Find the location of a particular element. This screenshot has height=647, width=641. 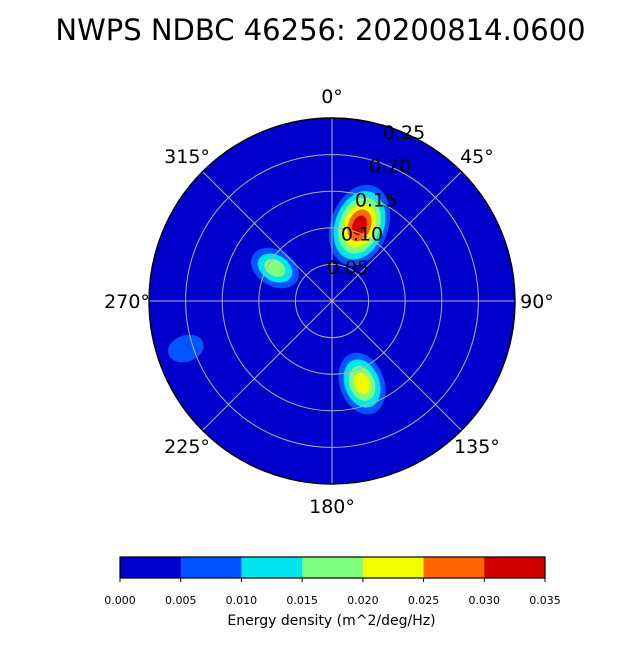

colorbar-tick-label-1: 0.005 is located at coordinates (181, 600).